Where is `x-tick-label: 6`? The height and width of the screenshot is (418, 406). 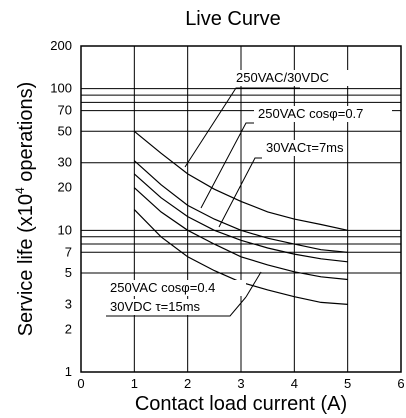
x-tick-label: 6 is located at coordinates (400, 383).